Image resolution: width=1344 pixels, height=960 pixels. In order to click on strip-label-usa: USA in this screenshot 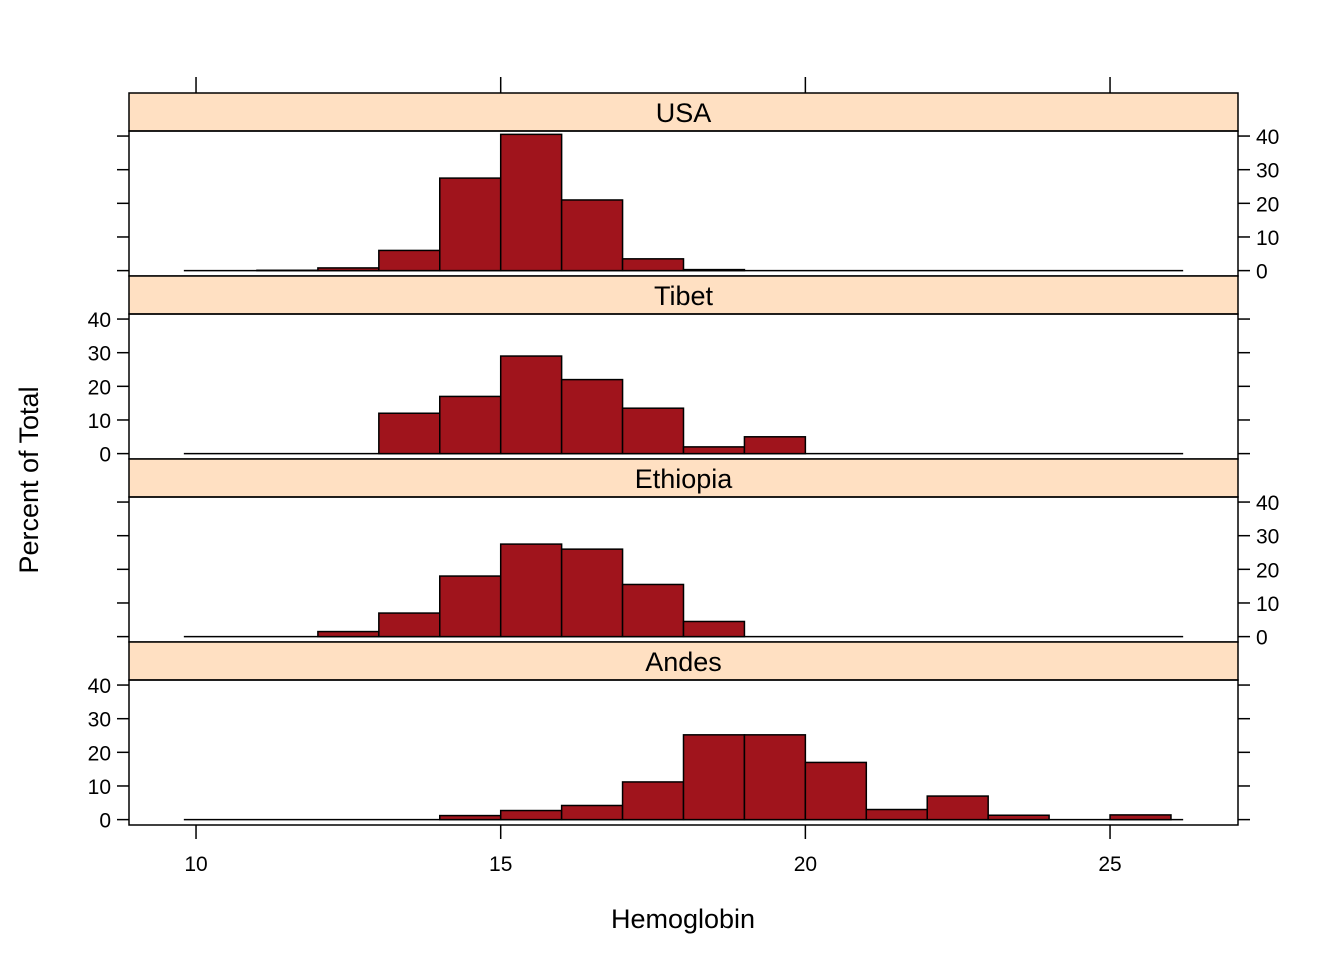, I will do `click(684, 113)`.